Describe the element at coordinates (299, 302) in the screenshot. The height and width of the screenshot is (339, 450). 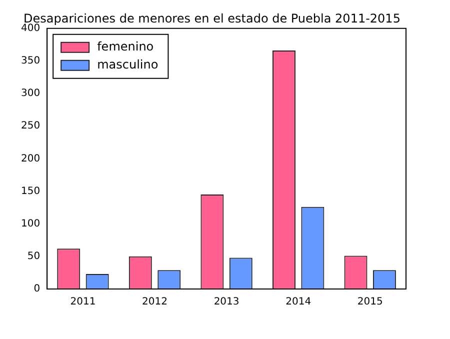
I see `x-tick-label: 2014` at that location.